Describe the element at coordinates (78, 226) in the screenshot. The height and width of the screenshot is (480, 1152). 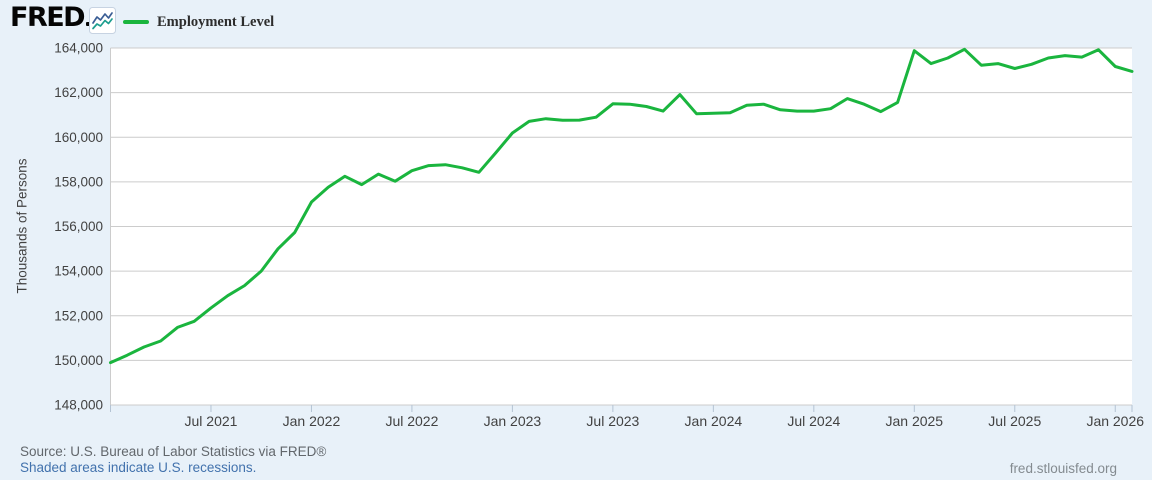
I see `y-tick-label: 156,000` at that location.